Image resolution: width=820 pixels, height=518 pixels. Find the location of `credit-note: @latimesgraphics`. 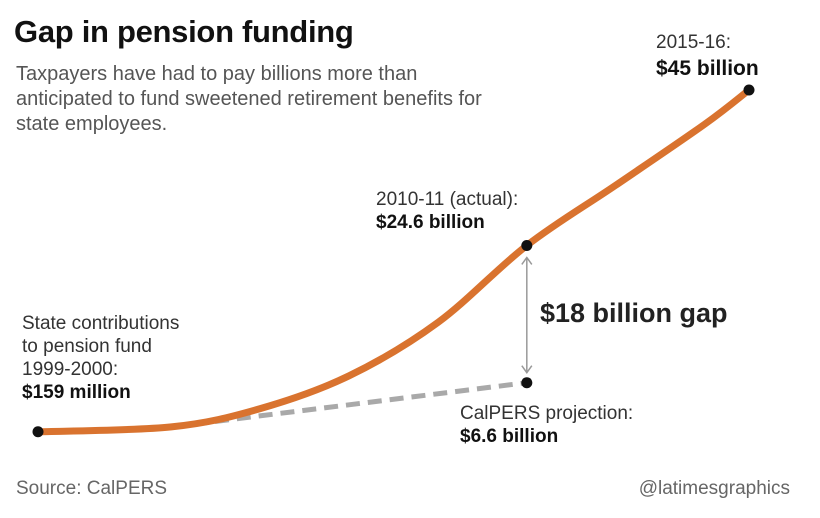

credit-note: @latimesgraphics is located at coordinates (714, 488).